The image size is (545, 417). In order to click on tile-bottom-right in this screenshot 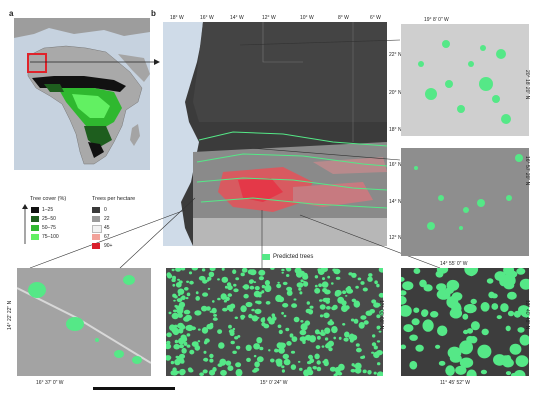, I will do `click(465, 322)`.